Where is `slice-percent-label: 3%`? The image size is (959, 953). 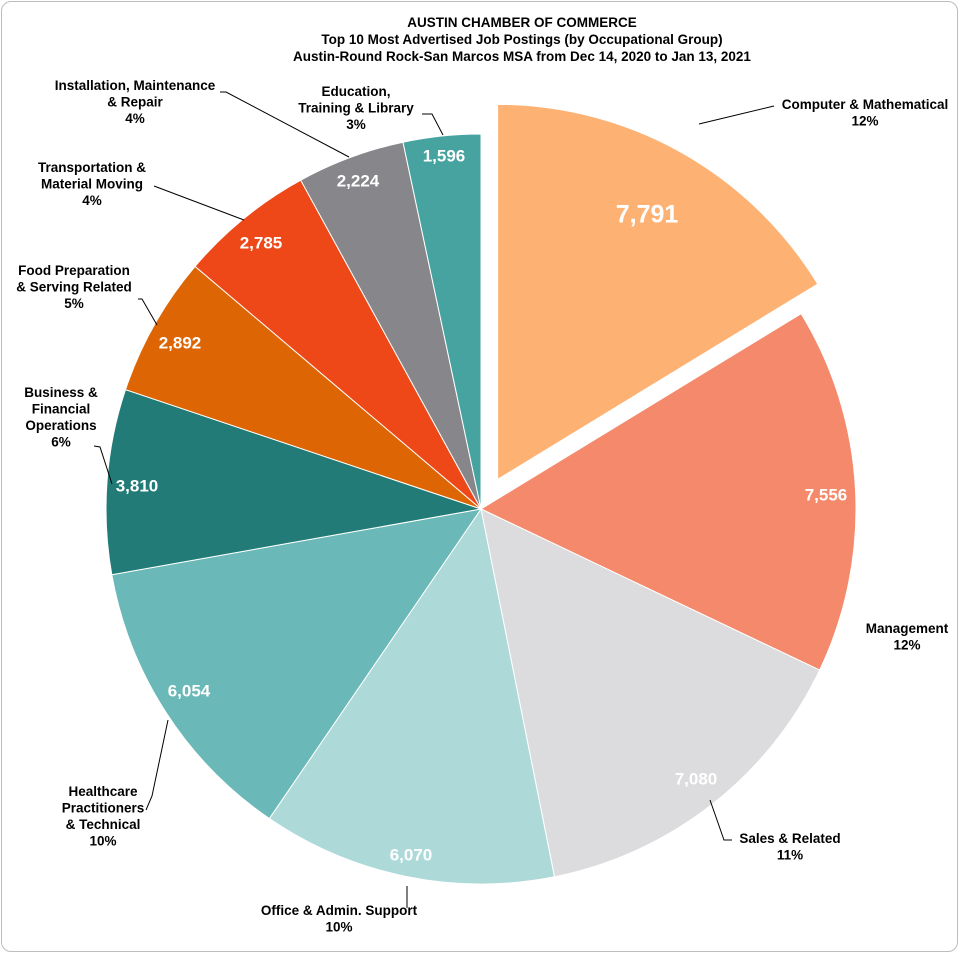
slice-percent-label: 3% is located at coordinates (356, 124).